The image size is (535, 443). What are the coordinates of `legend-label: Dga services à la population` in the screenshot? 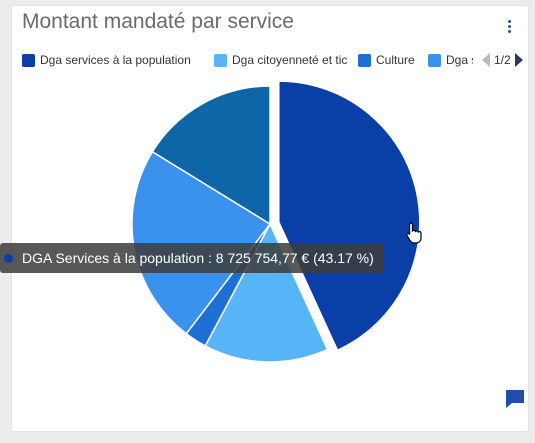 It's located at (115, 60).